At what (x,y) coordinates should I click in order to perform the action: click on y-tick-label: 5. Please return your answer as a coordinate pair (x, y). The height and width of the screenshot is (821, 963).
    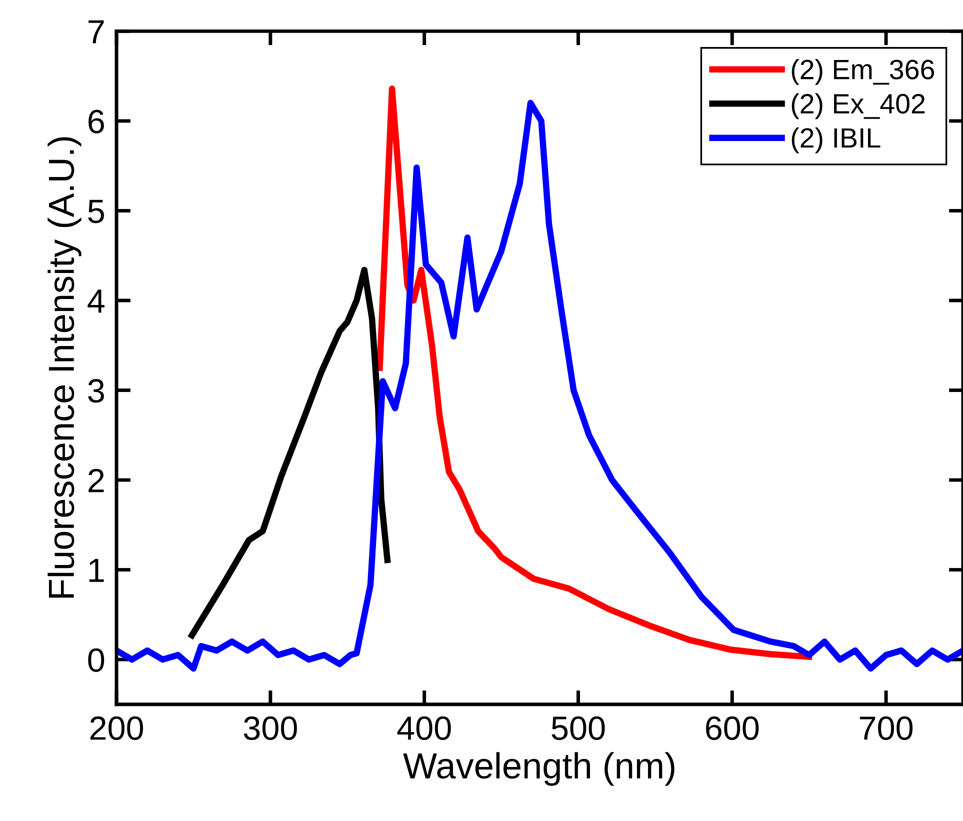
    Looking at the image, I should click on (96, 212).